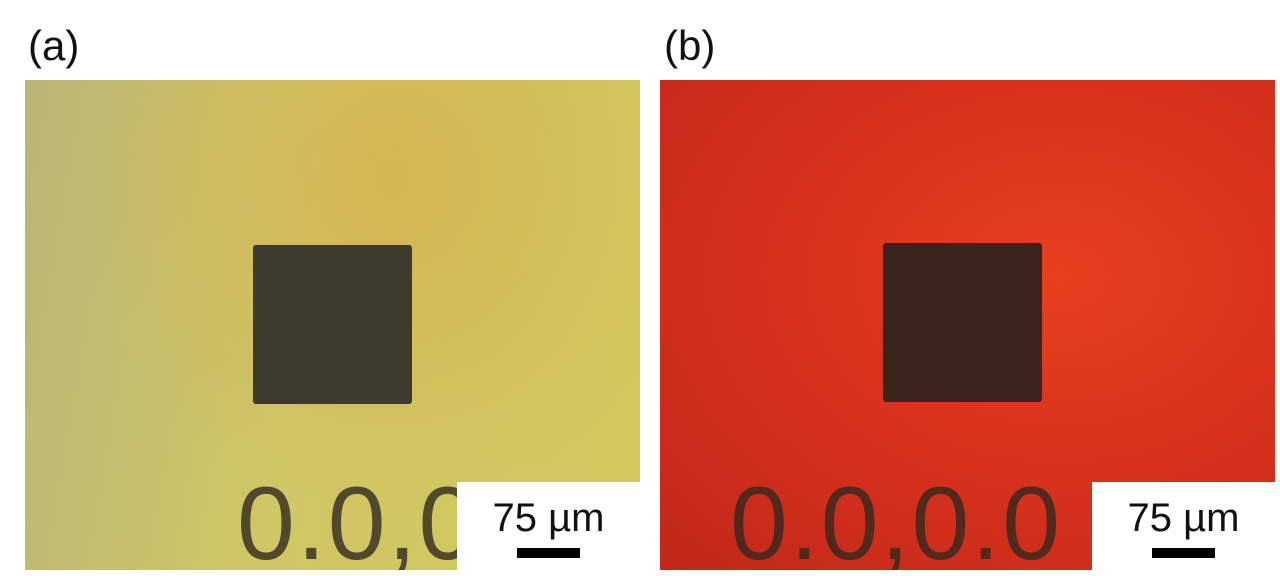  What do you see at coordinates (896, 518) in the screenshot?
I see `marking-text: 0.0,0.0` at bounding box center [896, 518].